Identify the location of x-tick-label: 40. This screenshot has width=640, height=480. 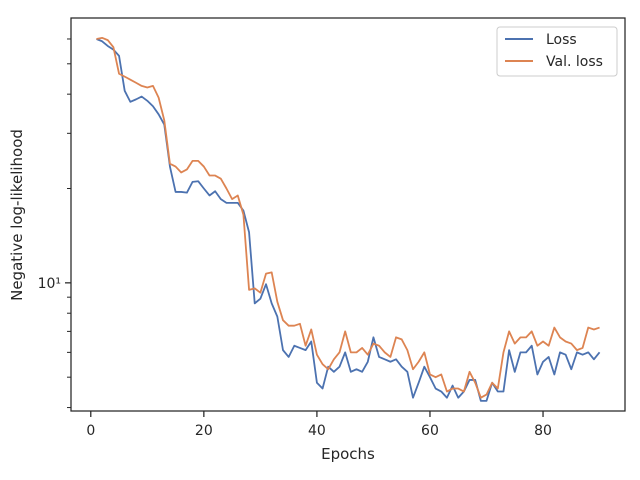
(317, 431).